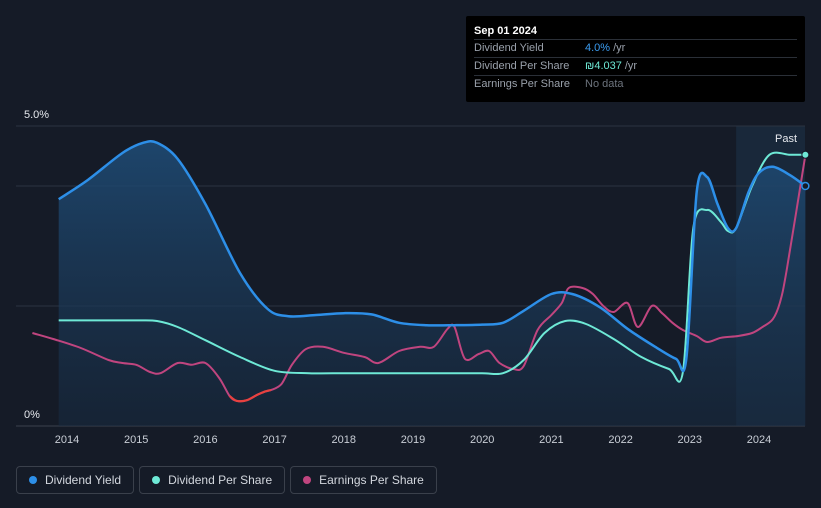 Image resolution: width=821 pixels, height=508 pixels. What do you see at coordinates (36, 115) in the screenshot?
I see `y-tick-label: 5.0%` at bounding box center [36, 115].